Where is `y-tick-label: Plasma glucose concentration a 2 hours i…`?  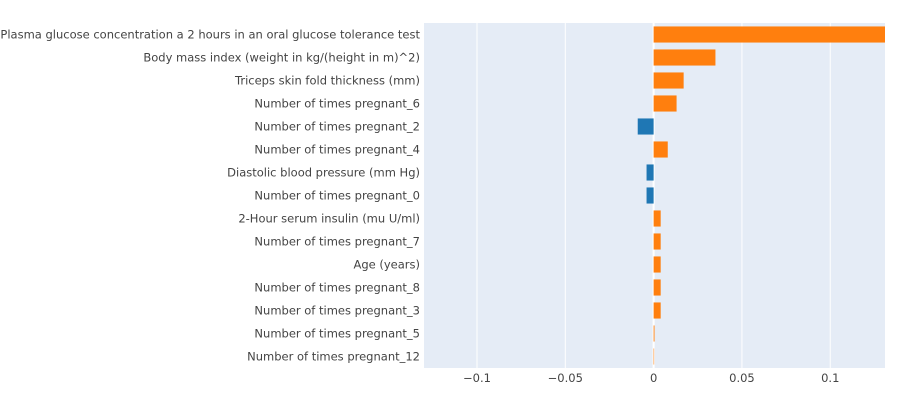
y-tick-label: Plasma glucose concentration a 2 hours i… is located at coordinates (210, 35).